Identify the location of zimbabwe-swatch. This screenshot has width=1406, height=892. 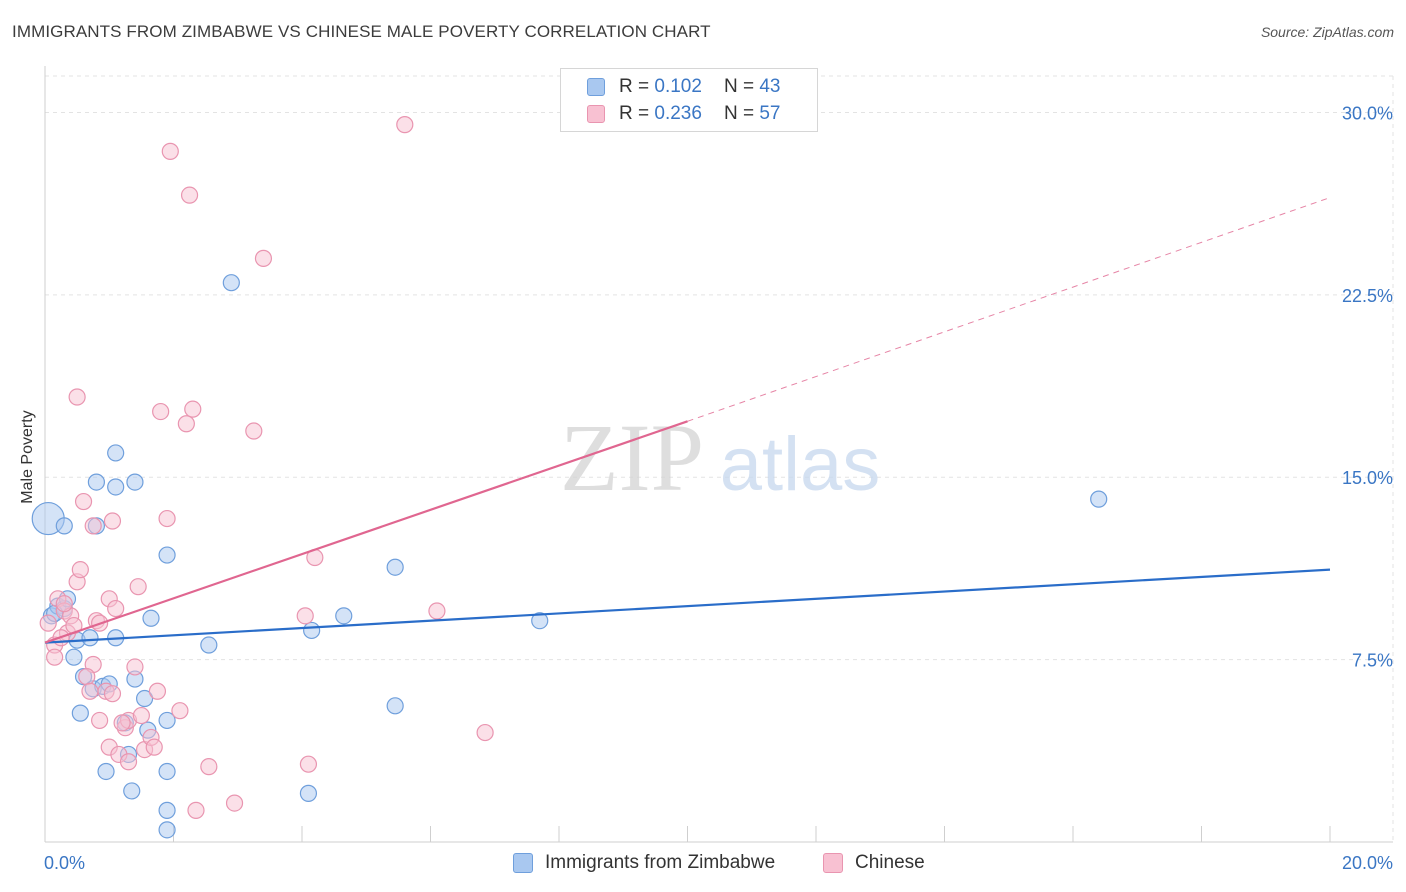
(596, 87).